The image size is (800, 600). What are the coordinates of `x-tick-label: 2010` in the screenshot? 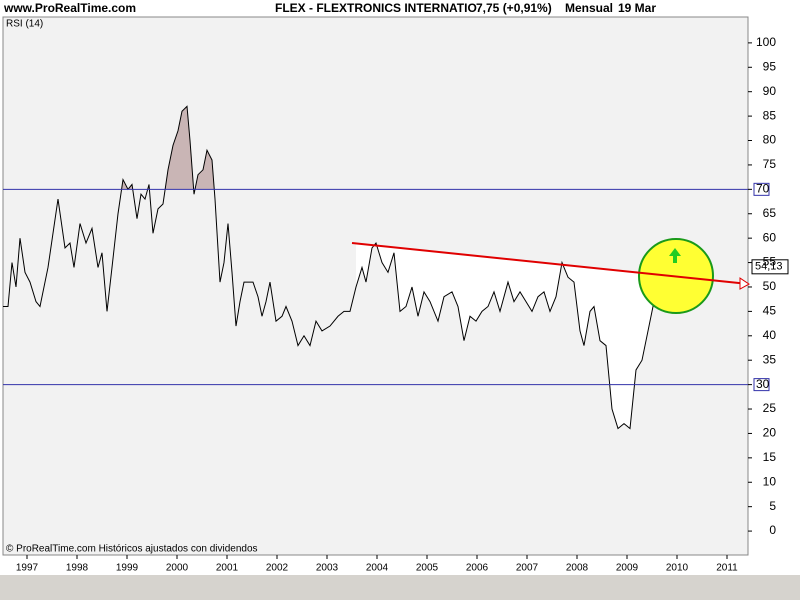 It's located at (677, 568).